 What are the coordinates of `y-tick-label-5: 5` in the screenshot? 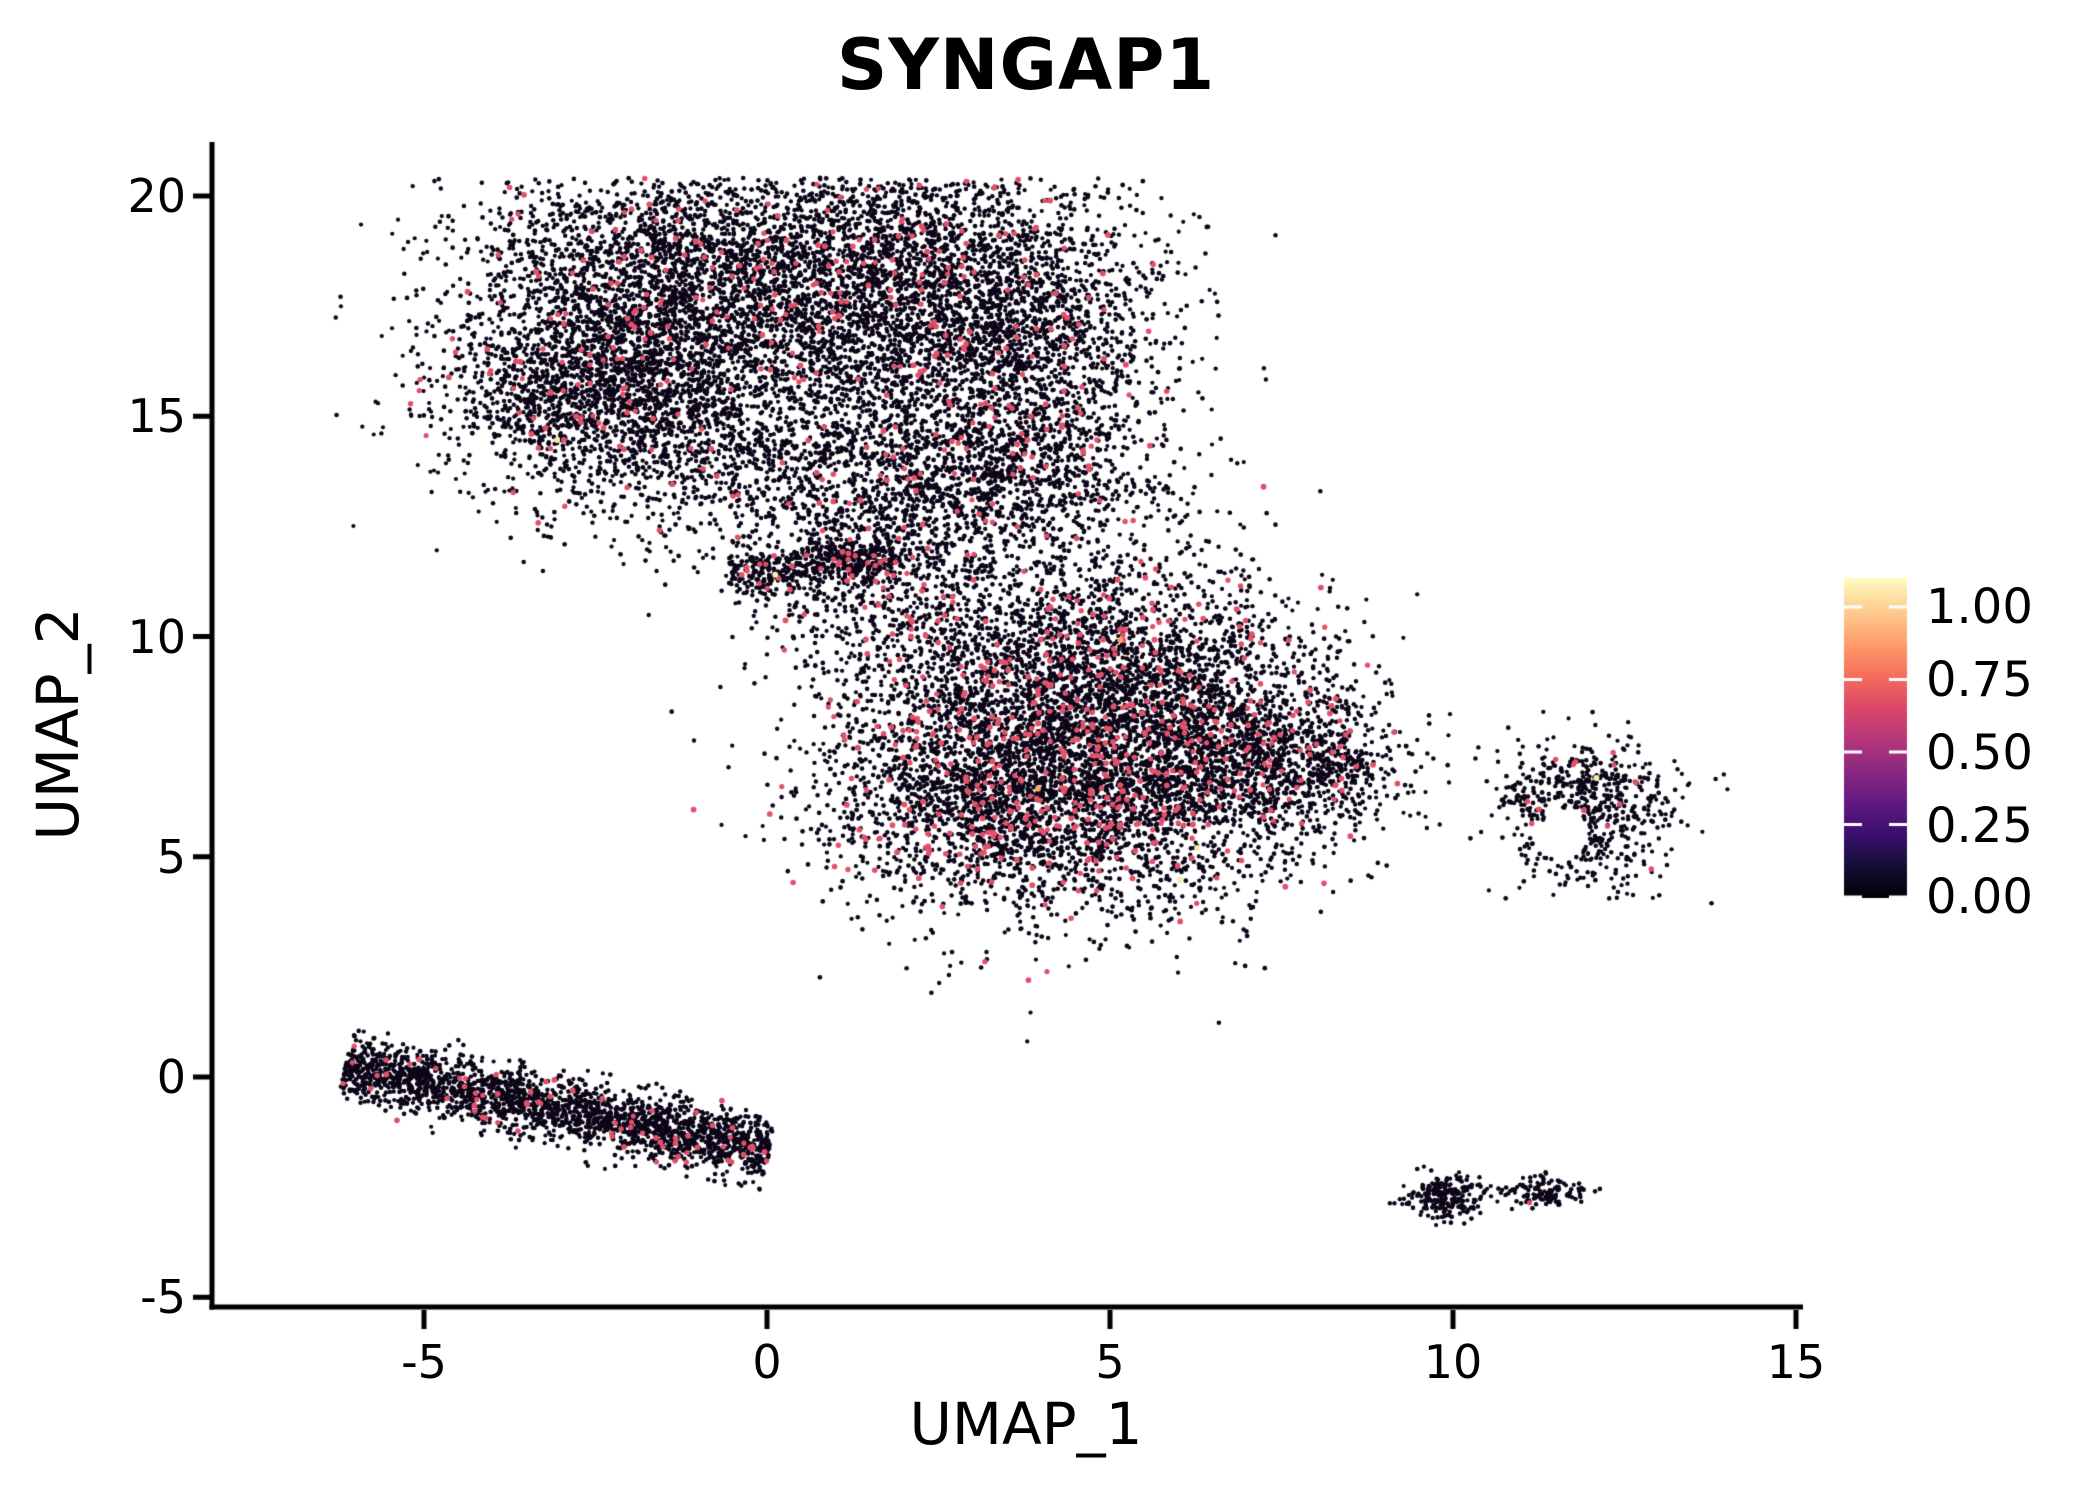 It's located at (171, 857).